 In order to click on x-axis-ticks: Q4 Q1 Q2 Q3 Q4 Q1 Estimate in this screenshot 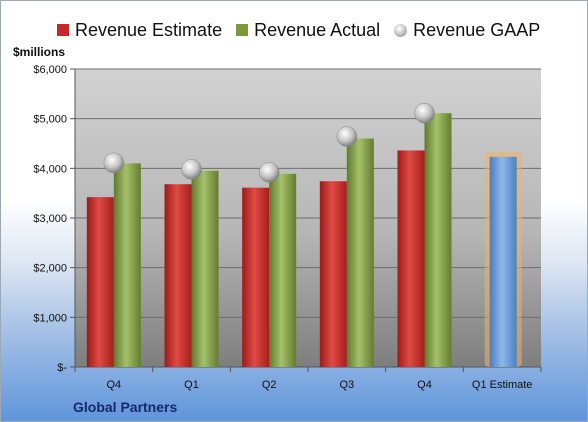, I will do `click(308, 379)`.